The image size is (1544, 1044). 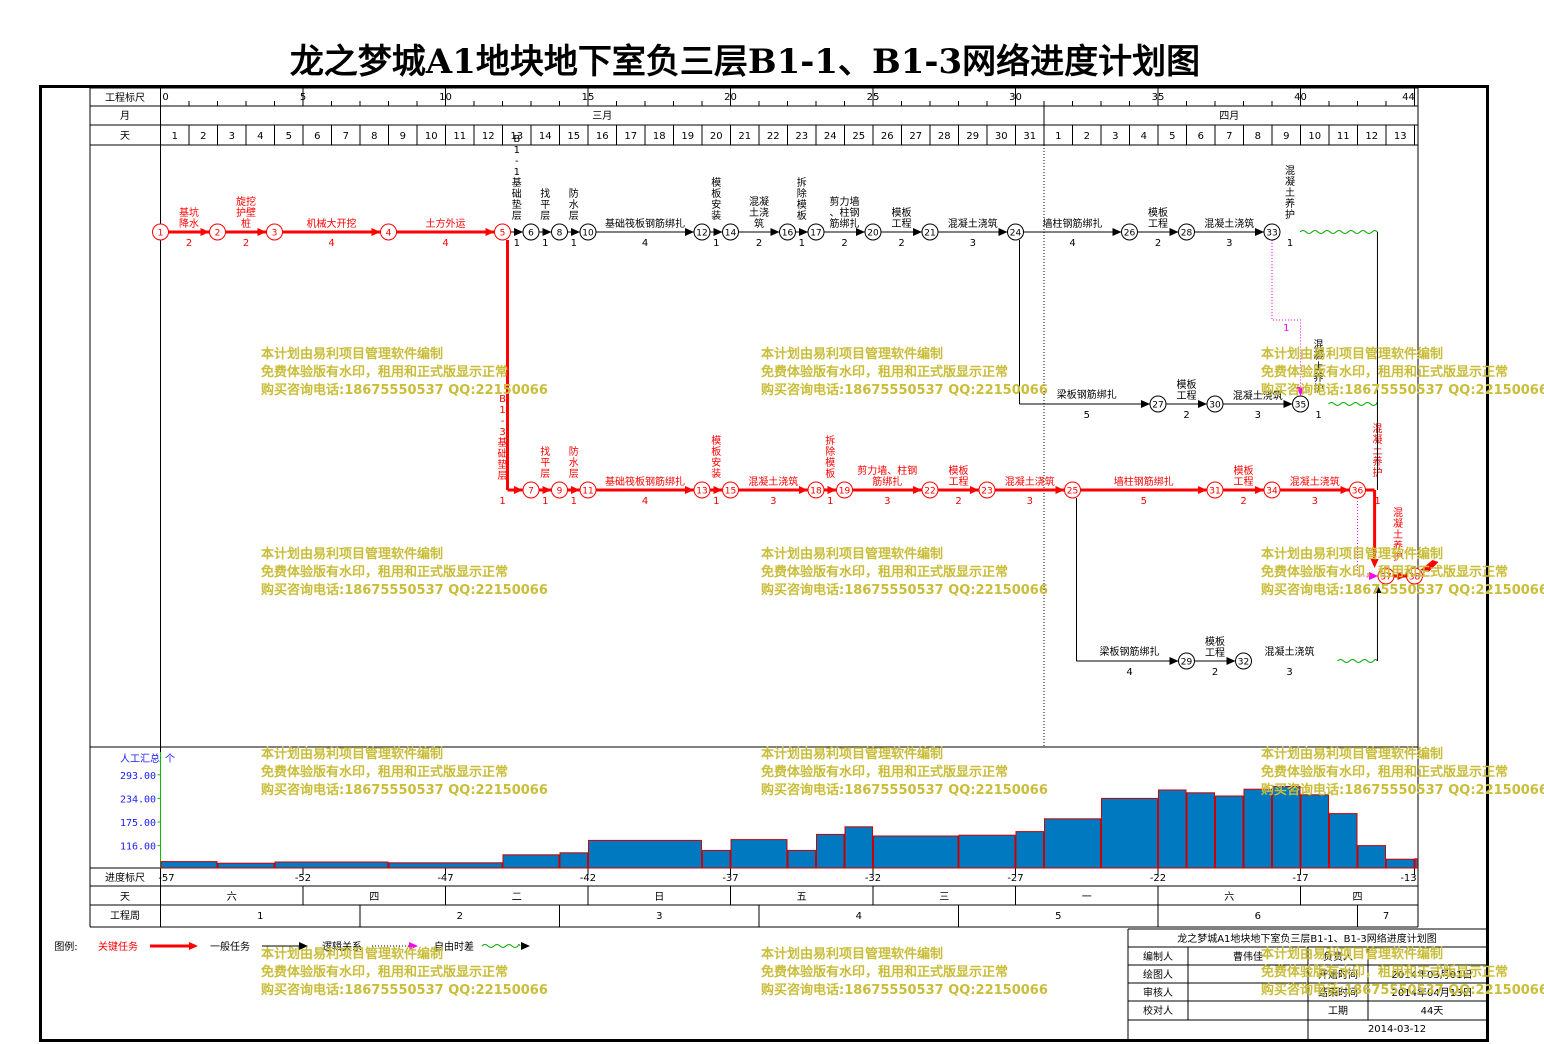 What do you see at coordinates (1432, 974) in the screenshot?
I see `titleblock-value: 2014年03月01日` at bounding box center [1432, 974].